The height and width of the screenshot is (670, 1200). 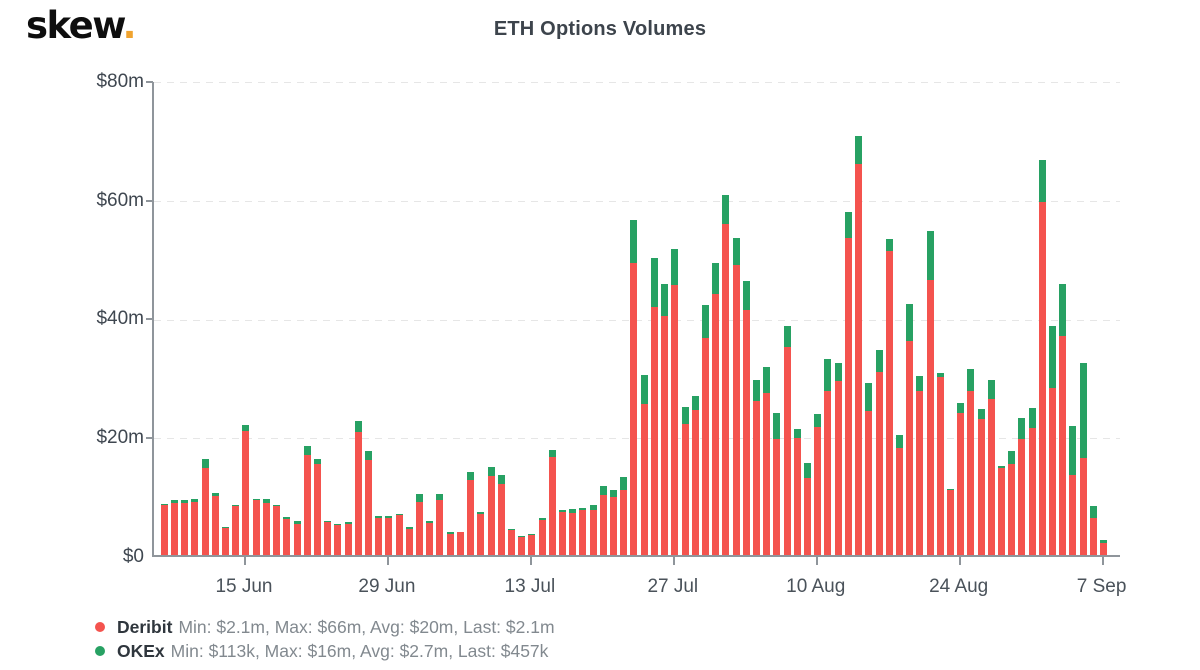 I want to click on bar-28-jul, so click(x=685, y=480).